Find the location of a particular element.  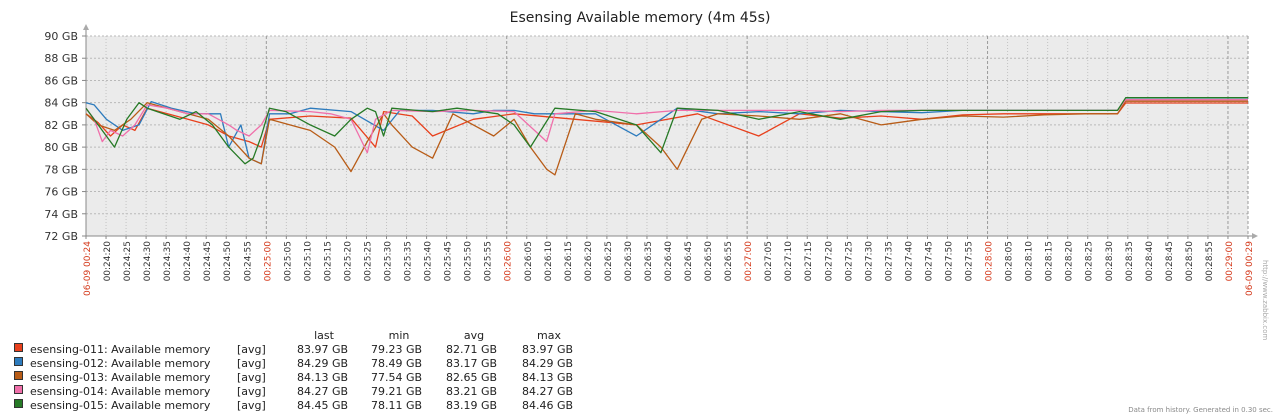

legend-avg: 83.17 GB is located at coordinates (472, 363).